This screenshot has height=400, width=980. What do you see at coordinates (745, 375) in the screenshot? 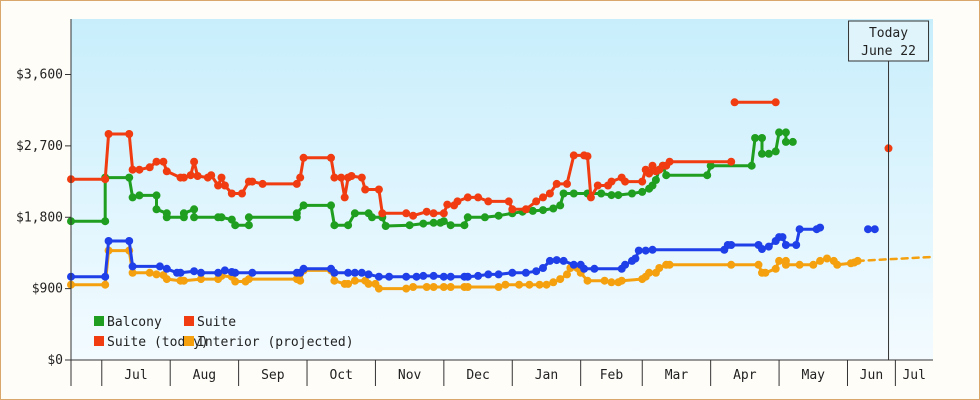
I see `x-tick-label: Apr` at bounding box center [745, 375].